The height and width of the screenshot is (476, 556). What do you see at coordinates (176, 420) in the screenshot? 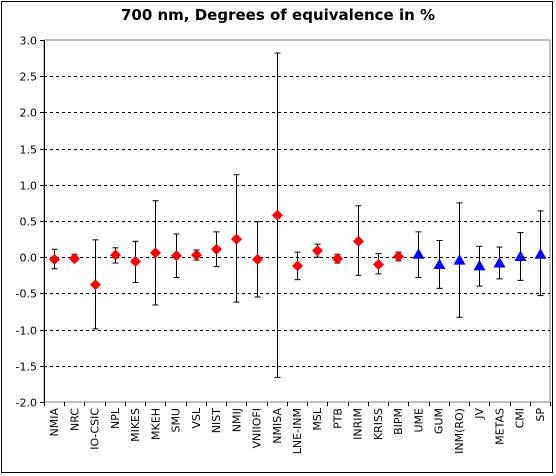
I see `x-tick-label: SMU` at bounding box center [176, 420].